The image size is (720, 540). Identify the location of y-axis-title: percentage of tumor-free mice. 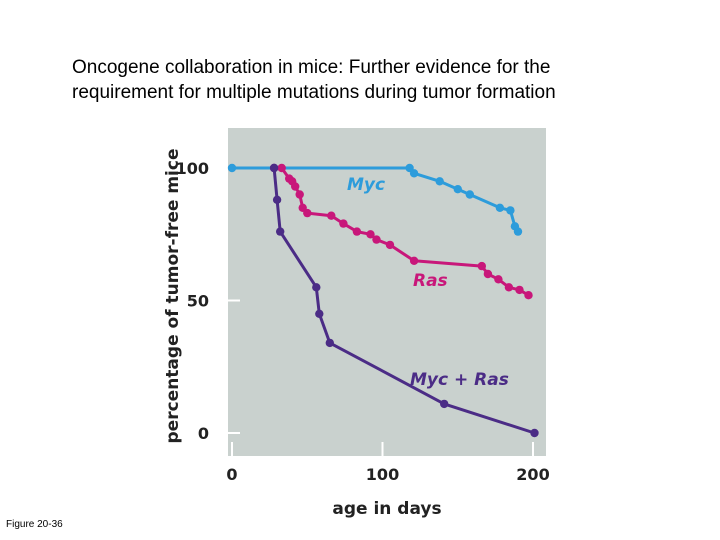
(173, 296).